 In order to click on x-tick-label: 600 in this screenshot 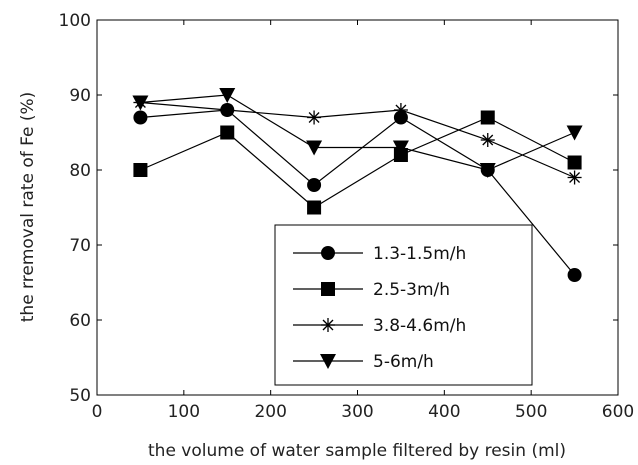, I will do `click(618, 412)`.